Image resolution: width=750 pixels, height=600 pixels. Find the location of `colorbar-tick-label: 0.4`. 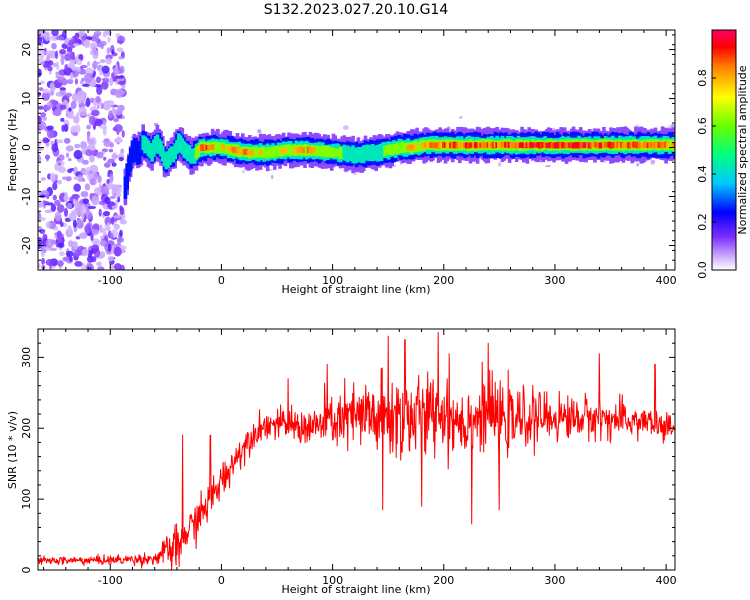

colorbar-tick-label: 0.4 is located at coordinates (702, 174).